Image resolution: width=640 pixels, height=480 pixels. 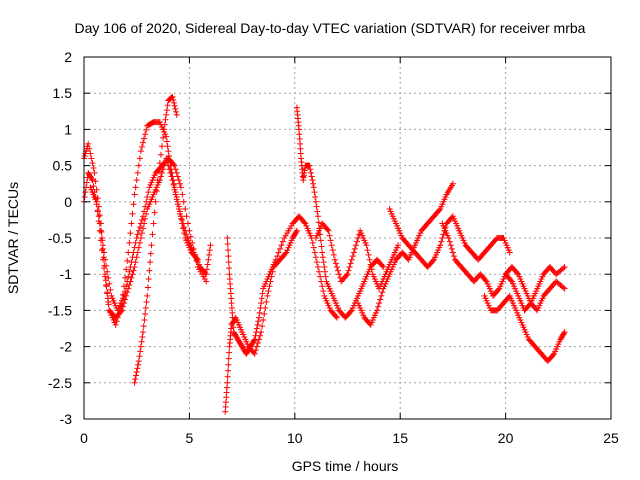 I want to click on series-track-k, so click(x=503, y=267).